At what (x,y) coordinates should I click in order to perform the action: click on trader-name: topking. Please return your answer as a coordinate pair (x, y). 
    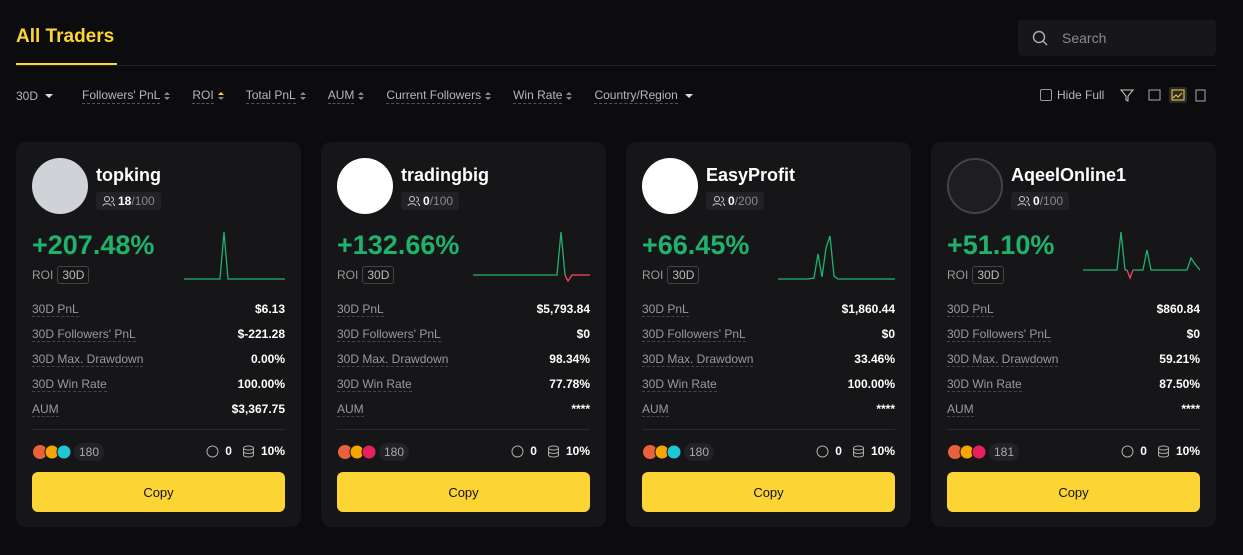
    Looking at the image, I should click on (128, 175).